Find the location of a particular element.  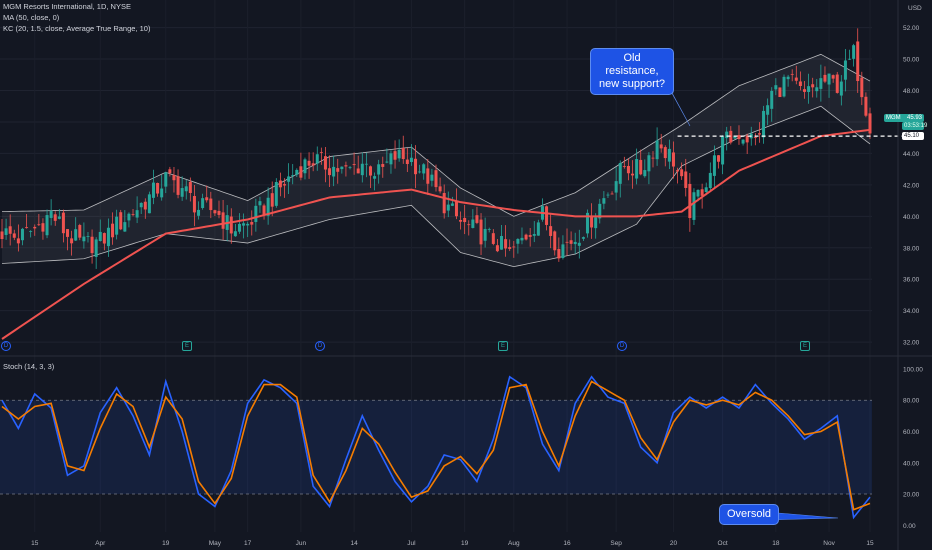

last-price: 45.93 is located at coordinates (914, 118).